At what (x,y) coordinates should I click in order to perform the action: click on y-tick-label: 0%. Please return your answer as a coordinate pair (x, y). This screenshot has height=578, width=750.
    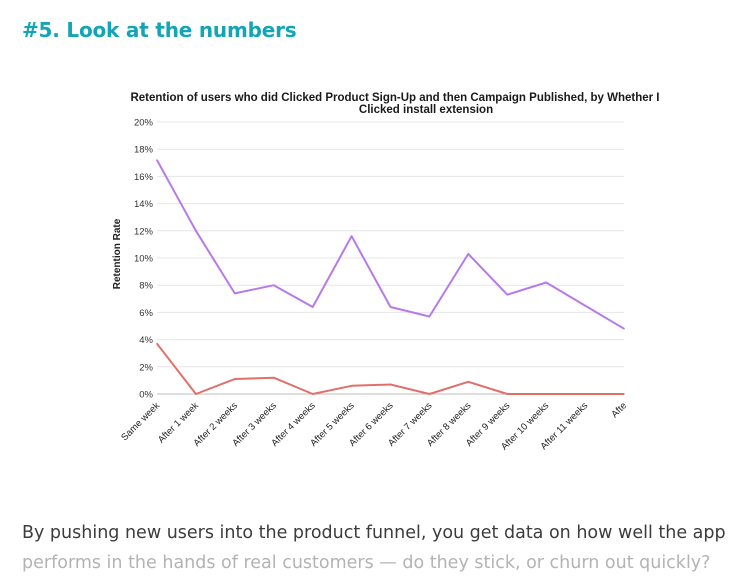
    Looking at the image, I should click on (146, 395).